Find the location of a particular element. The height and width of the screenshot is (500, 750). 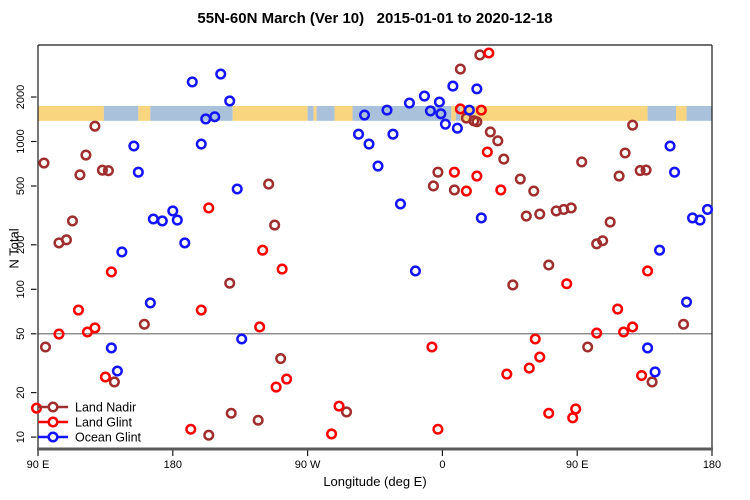

y-axis-label: N Total is located at coordinates (14, 248).